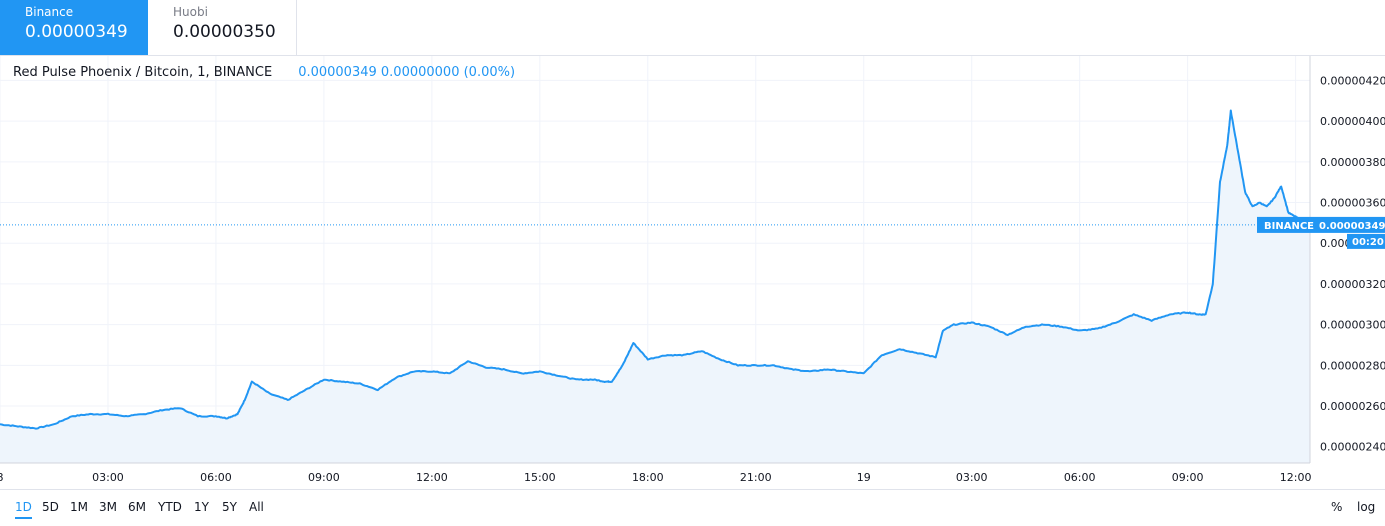  Describe the element at coordinates (1337, 507) in the screenshot. I see `percent-scale-button: %` at that location.